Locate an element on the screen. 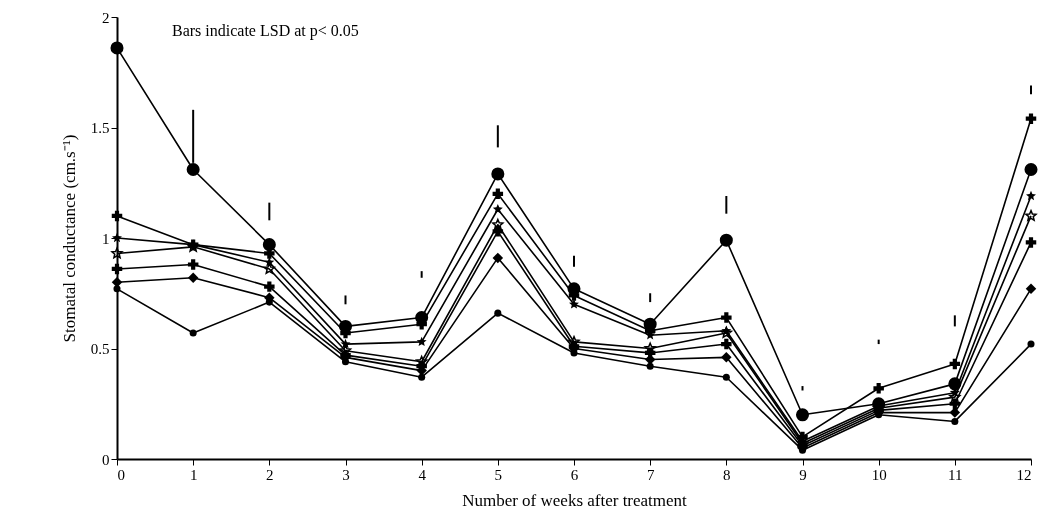 The height and width of the screenshot is (529, 1049). x-tick-label: 2 is located at coordinates (270, 474).